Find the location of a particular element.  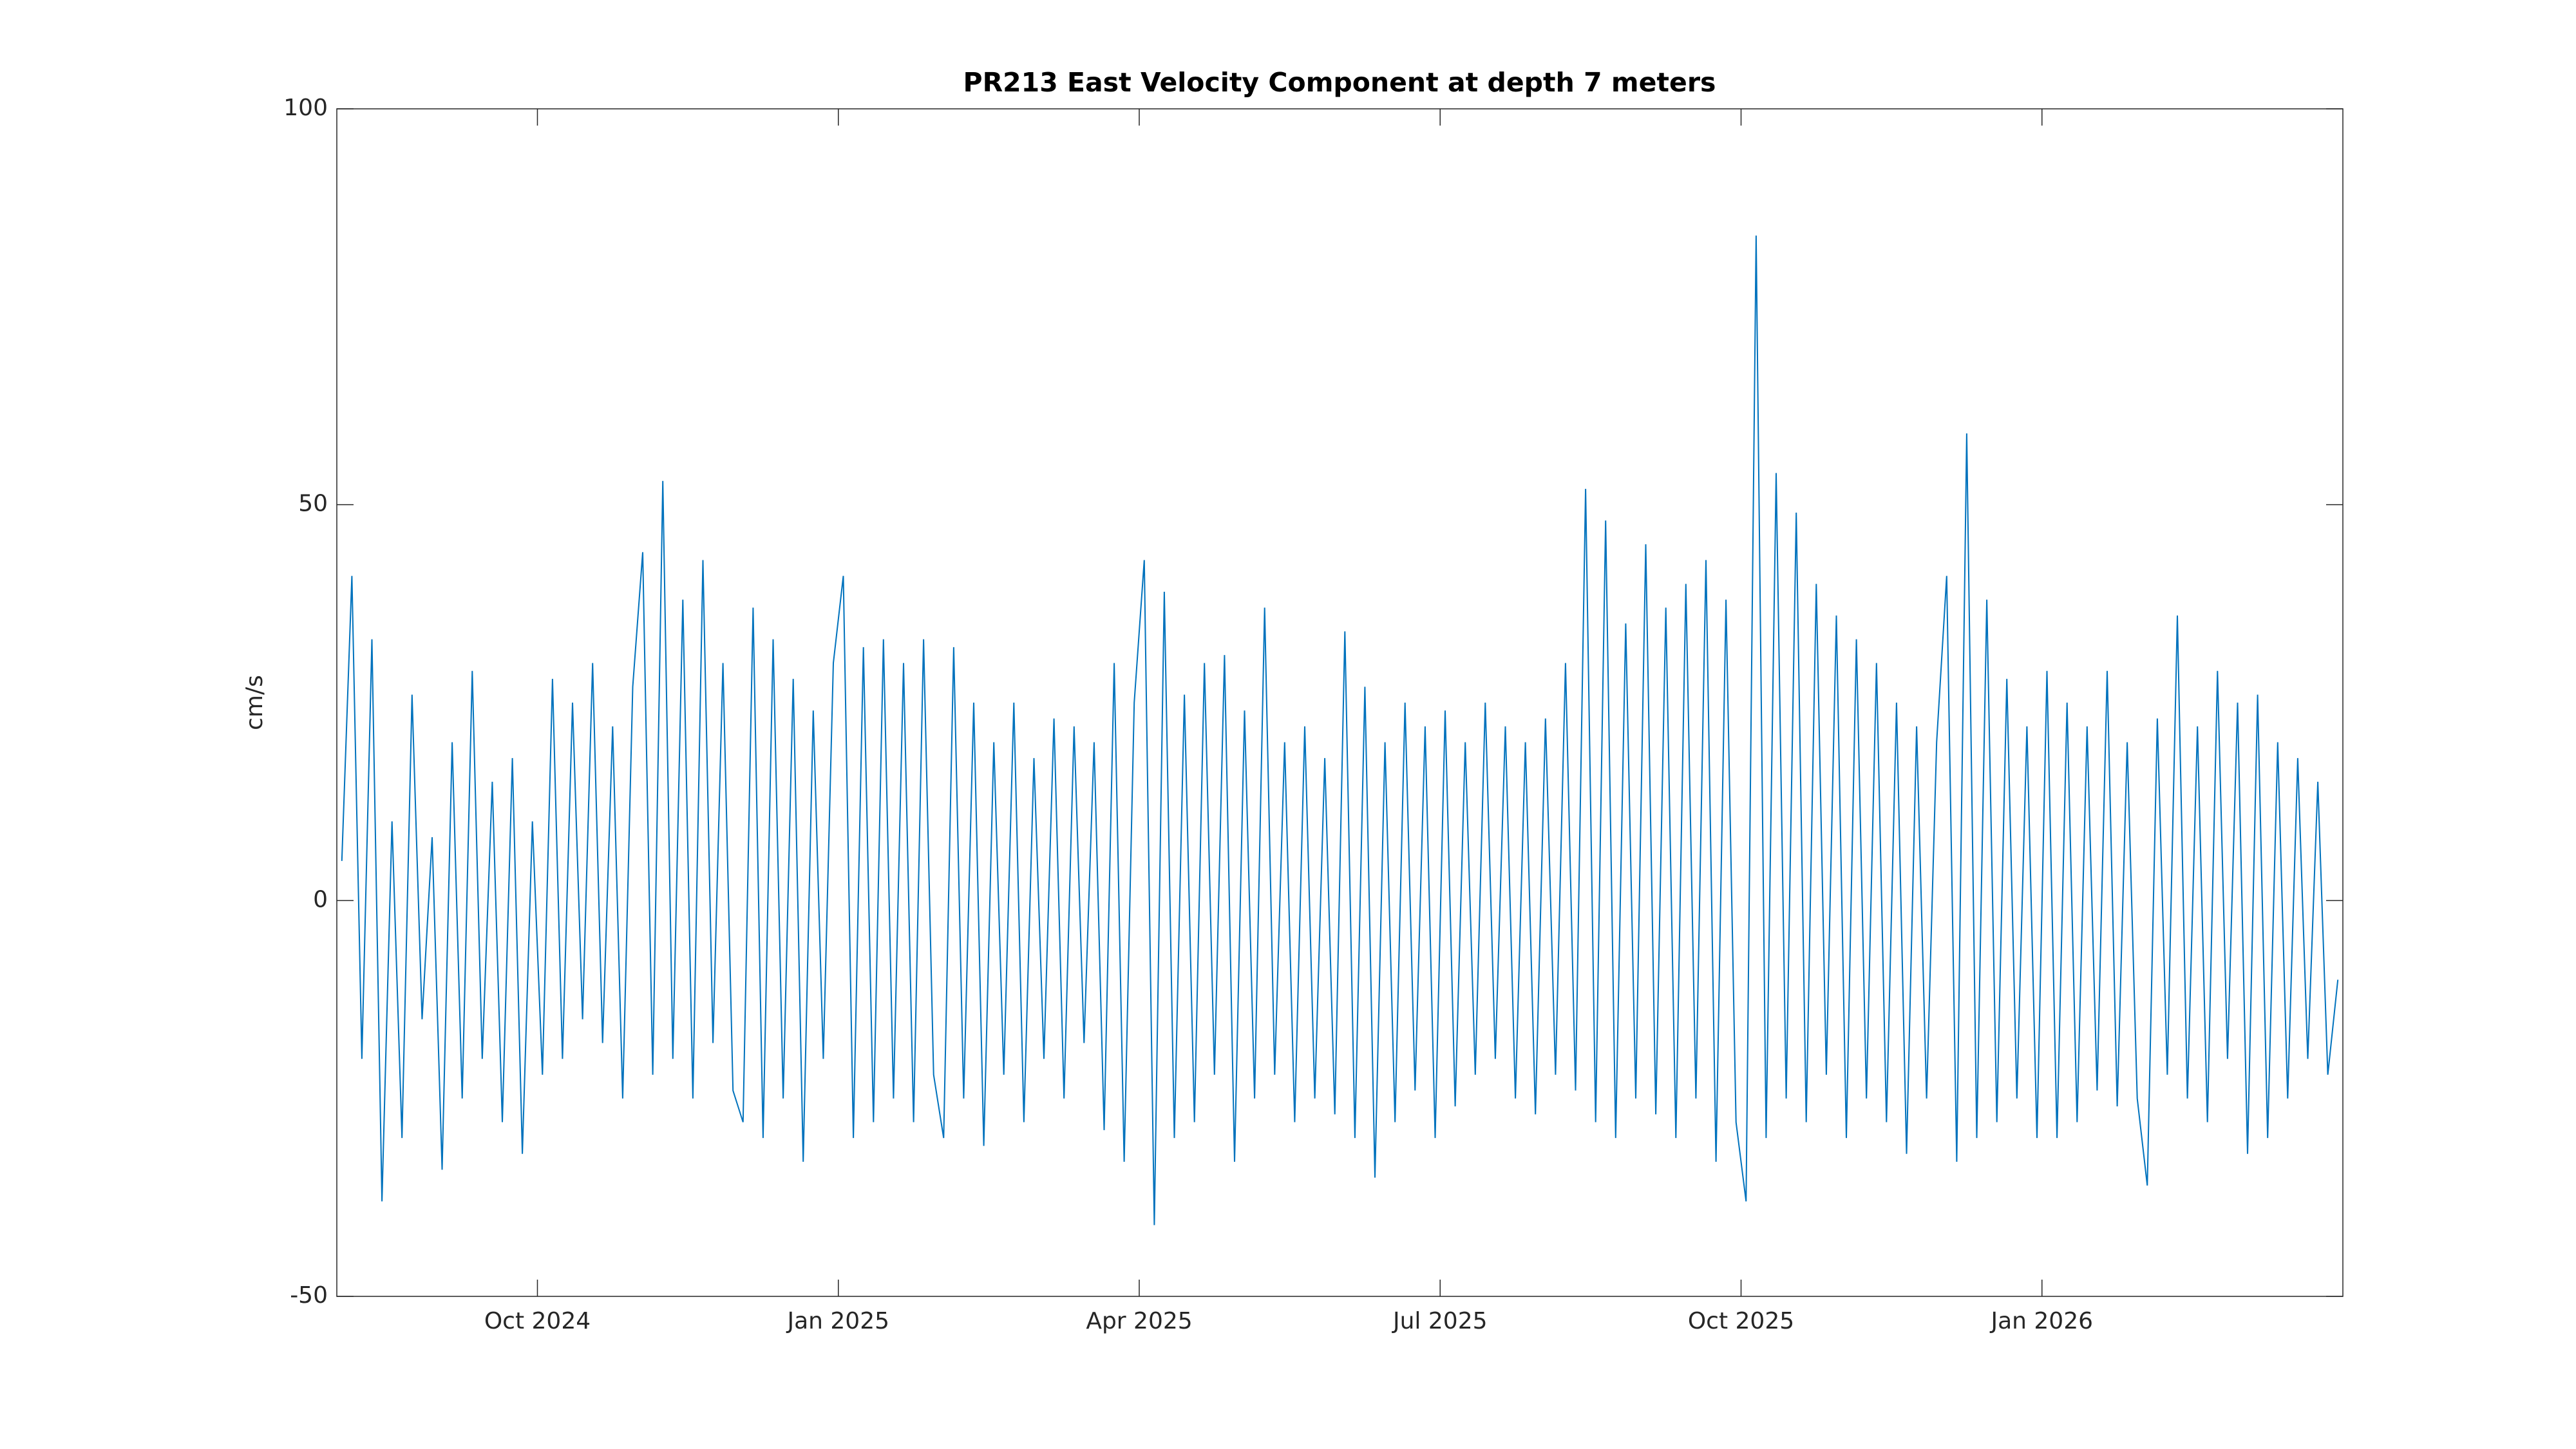

y-tick-label: -50 is located at coordinates (309, 1295).